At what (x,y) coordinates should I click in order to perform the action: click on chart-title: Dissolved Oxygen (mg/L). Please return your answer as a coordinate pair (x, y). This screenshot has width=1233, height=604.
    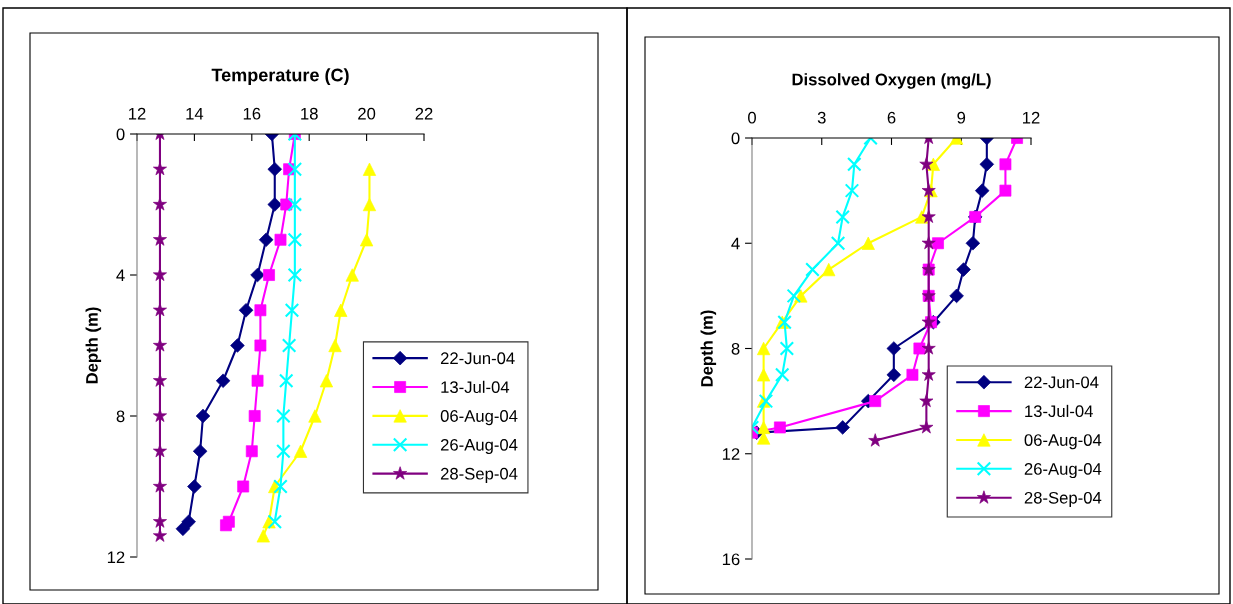
    Looking at the image, I should click on (891, 81).